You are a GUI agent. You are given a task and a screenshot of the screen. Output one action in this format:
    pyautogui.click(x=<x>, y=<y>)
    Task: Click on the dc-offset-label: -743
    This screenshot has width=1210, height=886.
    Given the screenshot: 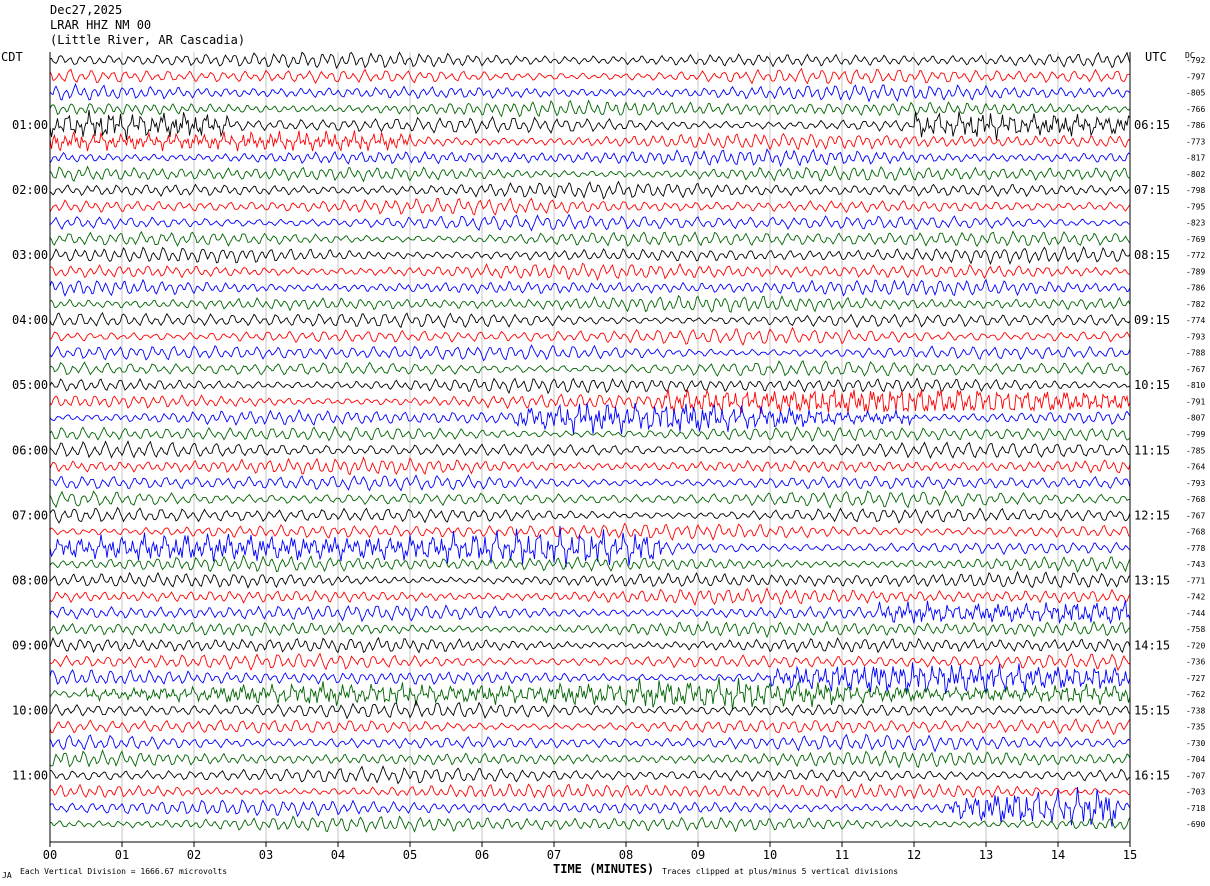 What is the action you would take?
    pyautogui.click(x=1195, y=564)
    